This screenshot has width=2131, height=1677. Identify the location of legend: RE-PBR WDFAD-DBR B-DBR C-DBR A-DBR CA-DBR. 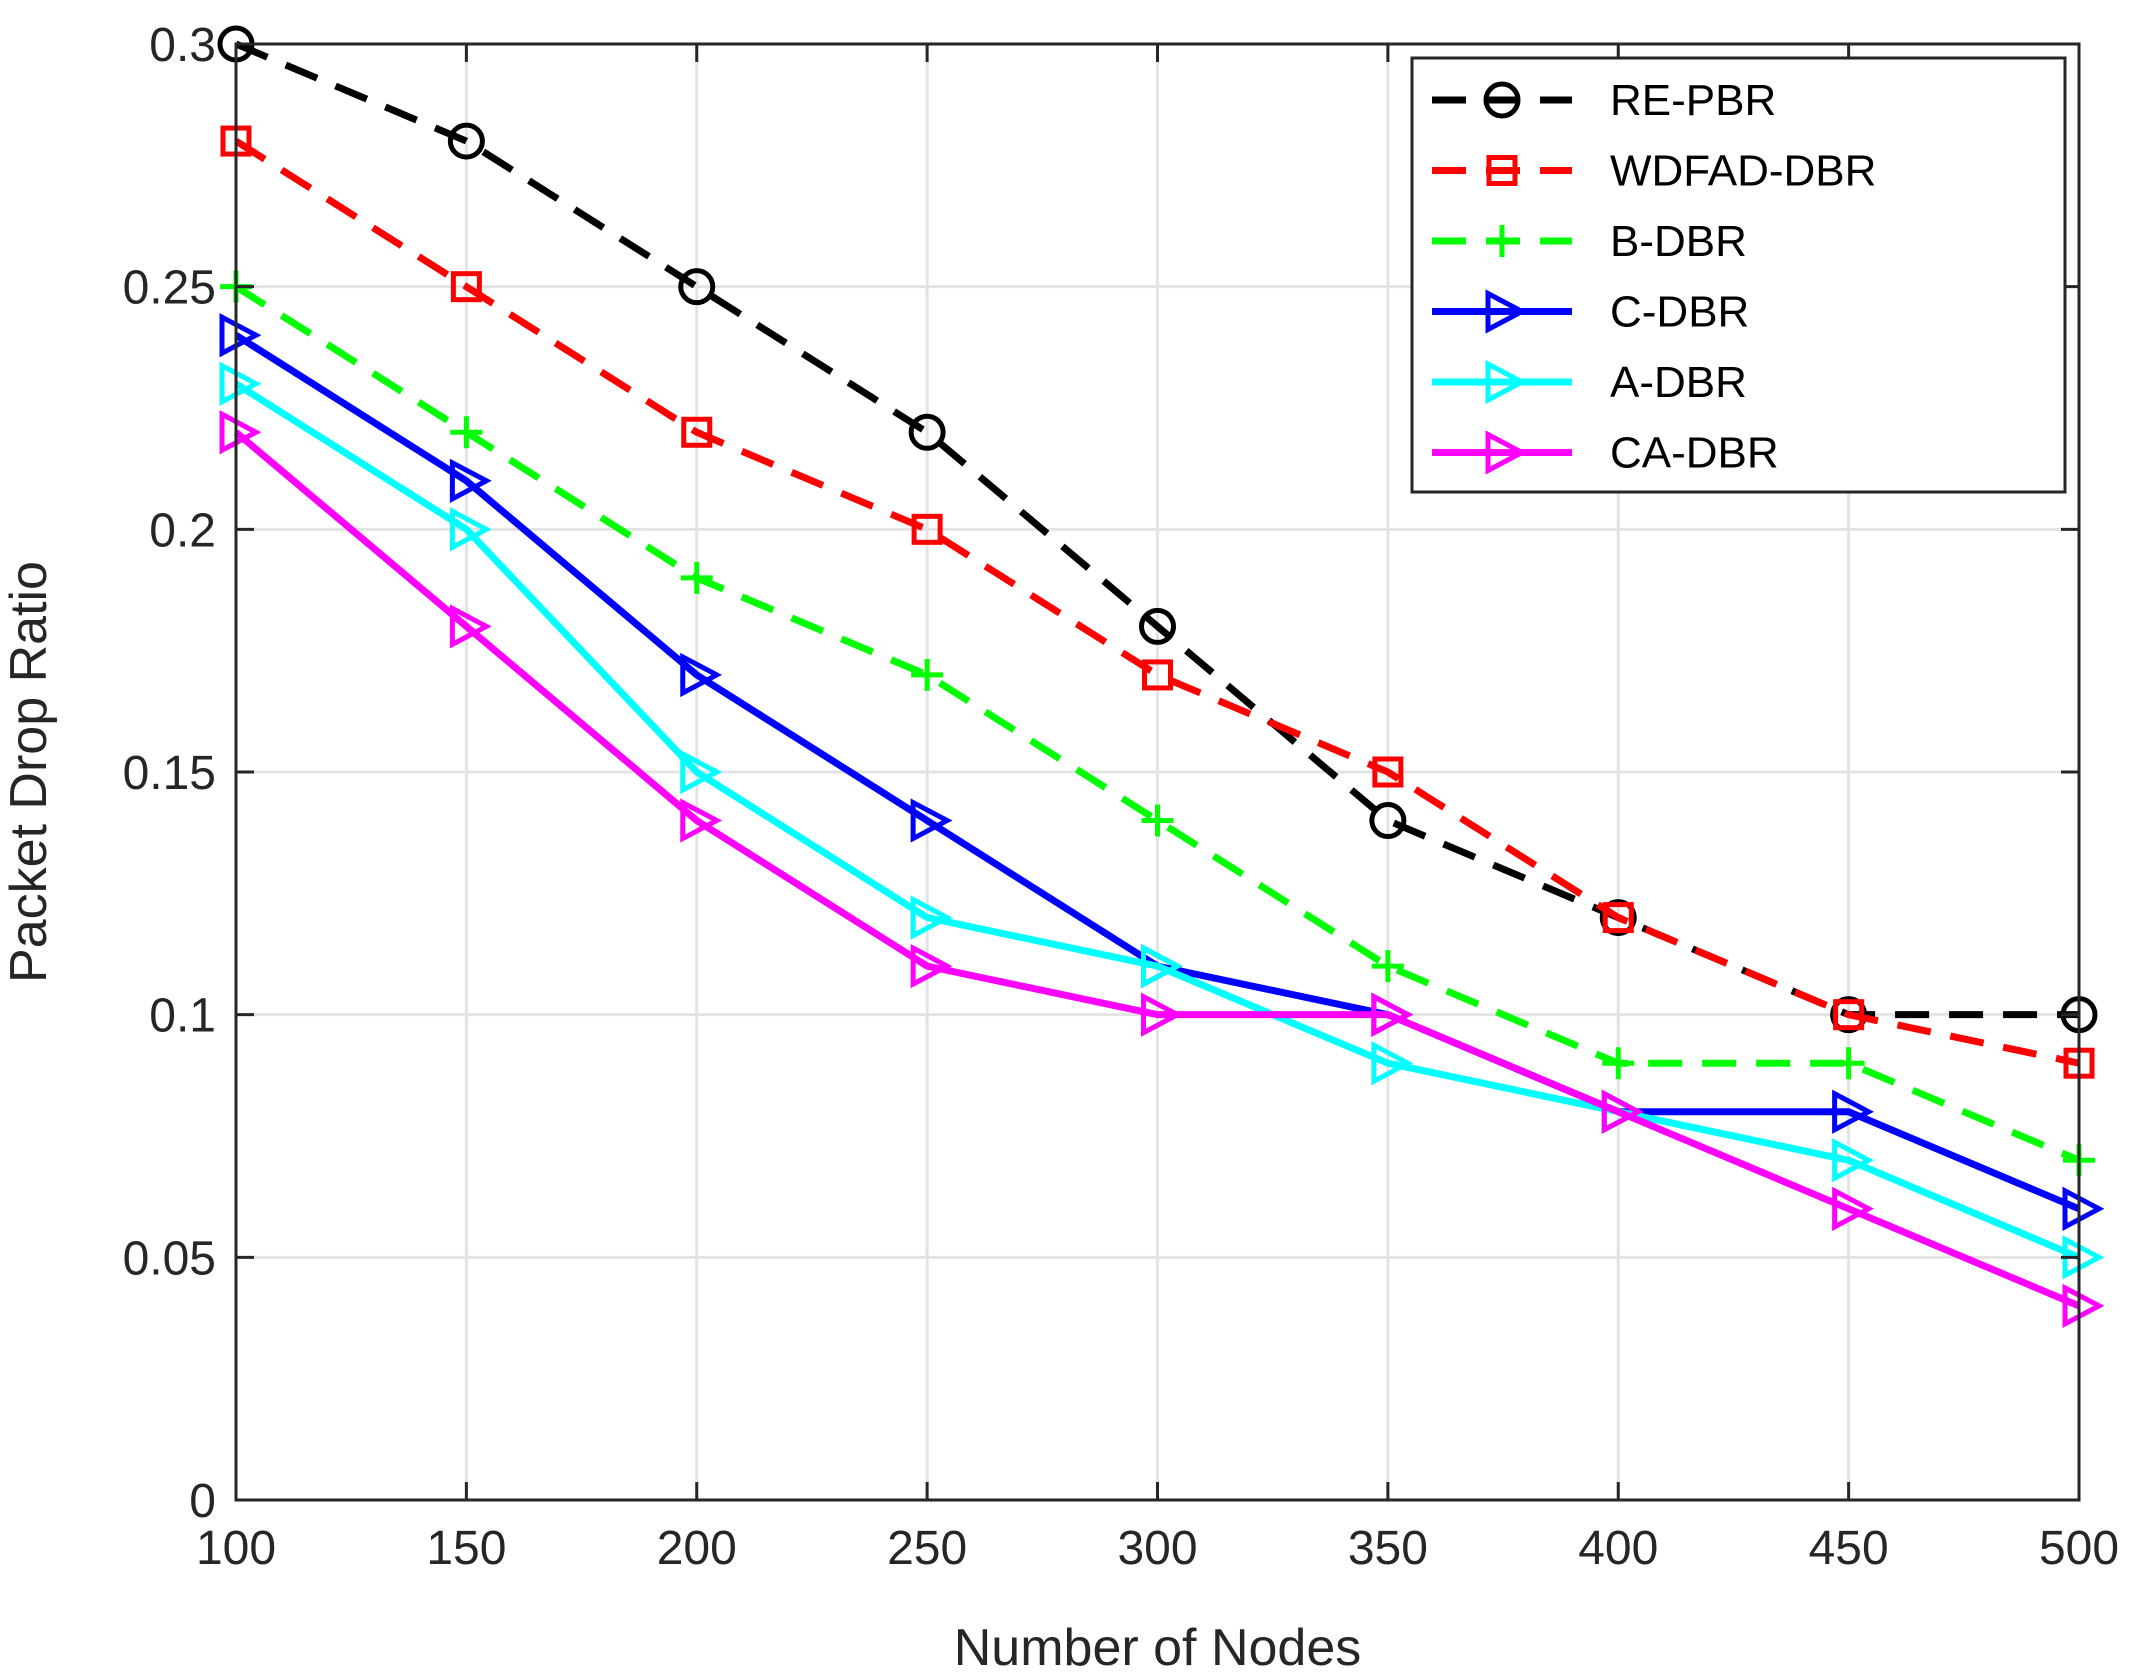
(1738, 275).